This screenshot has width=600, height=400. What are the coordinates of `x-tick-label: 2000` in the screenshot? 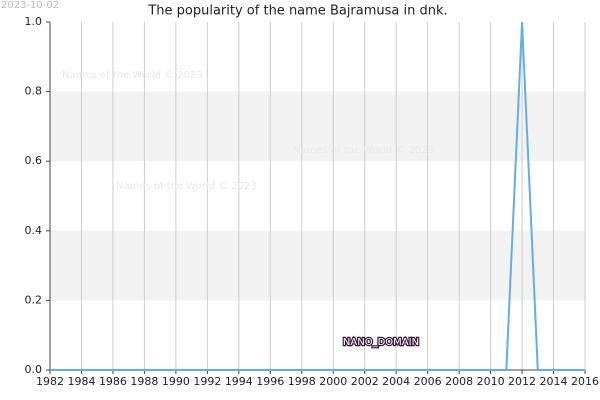 It's located at (333, 381).